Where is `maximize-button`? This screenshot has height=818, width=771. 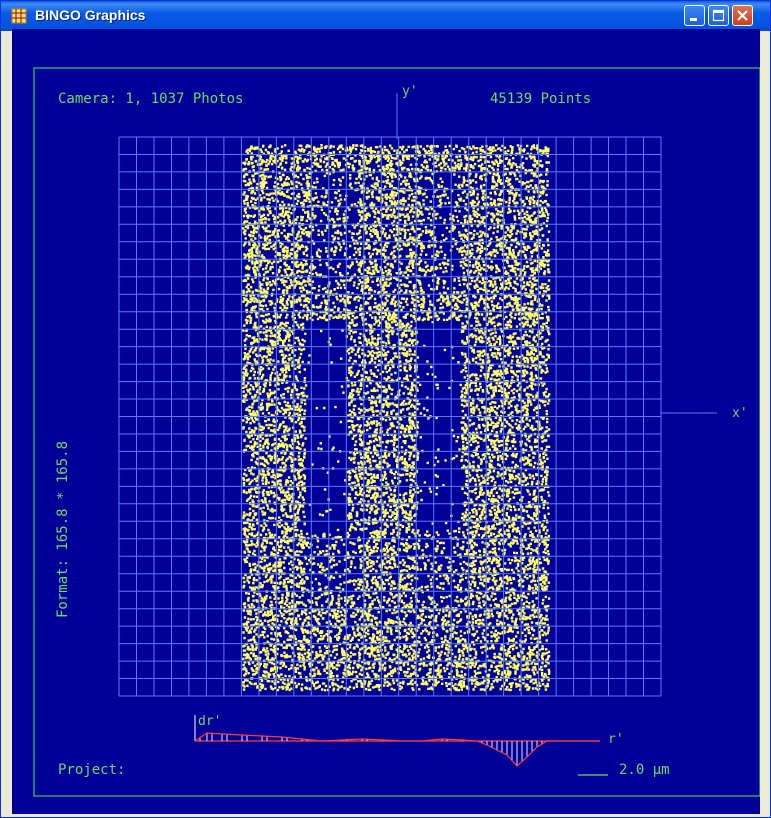
maximize-button is located at coordinates (718, 15).